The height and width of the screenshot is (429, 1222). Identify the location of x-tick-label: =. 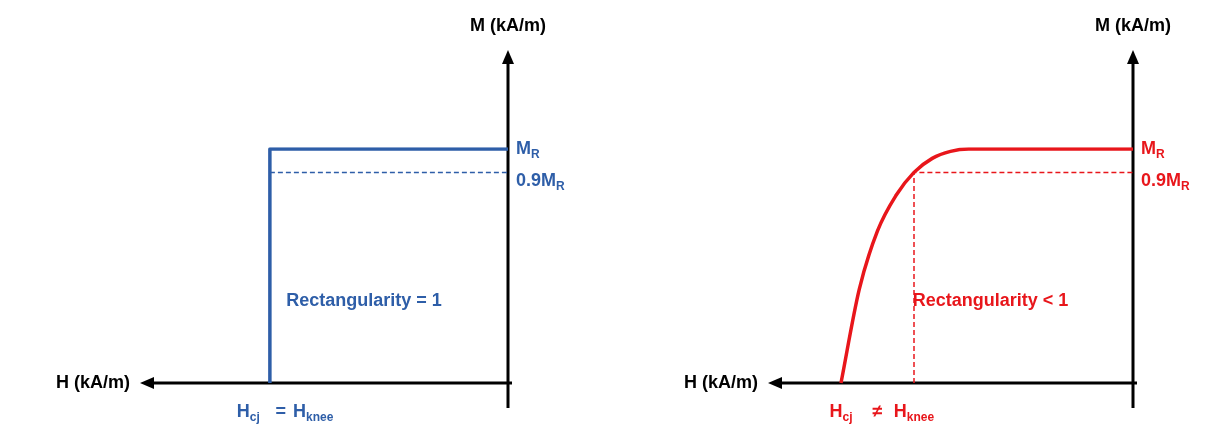
(280, 410).